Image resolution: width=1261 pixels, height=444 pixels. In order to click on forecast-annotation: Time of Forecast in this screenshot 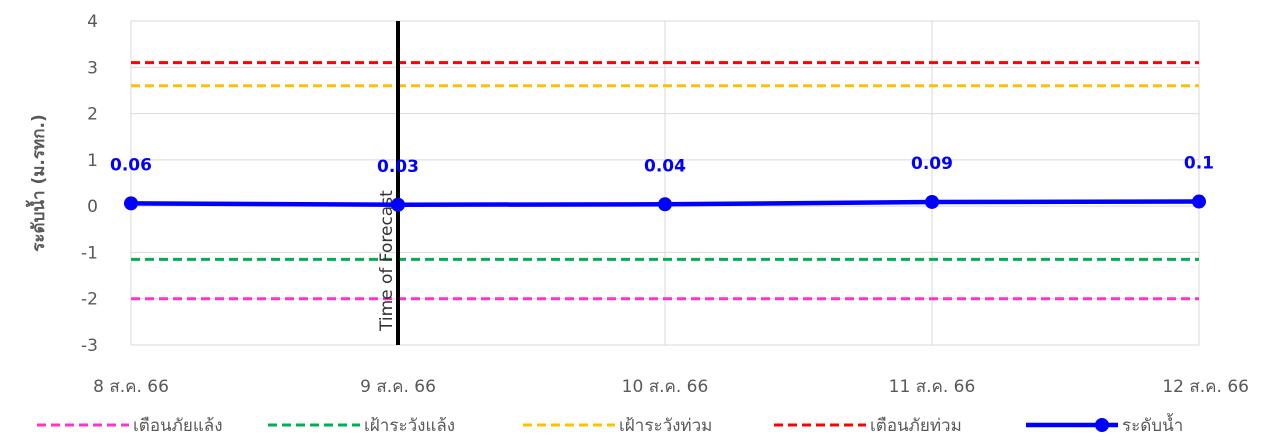, I will do `click(388, 183)`.